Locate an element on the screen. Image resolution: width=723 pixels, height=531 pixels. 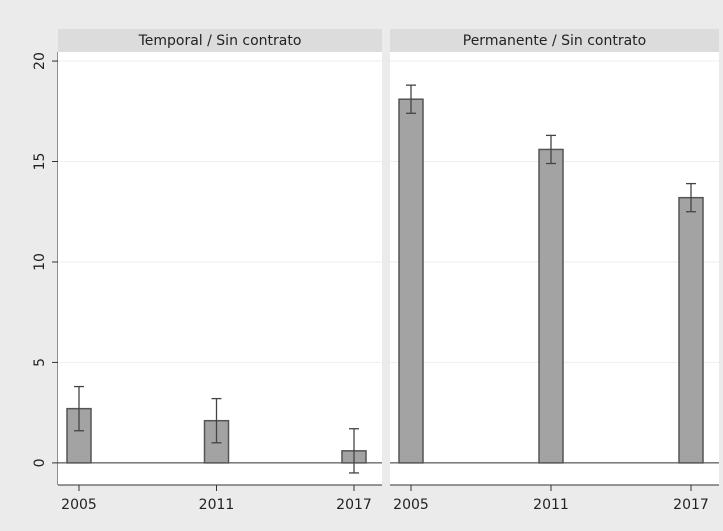
y-tick-label: 10 is located at coordinates (40, 262).